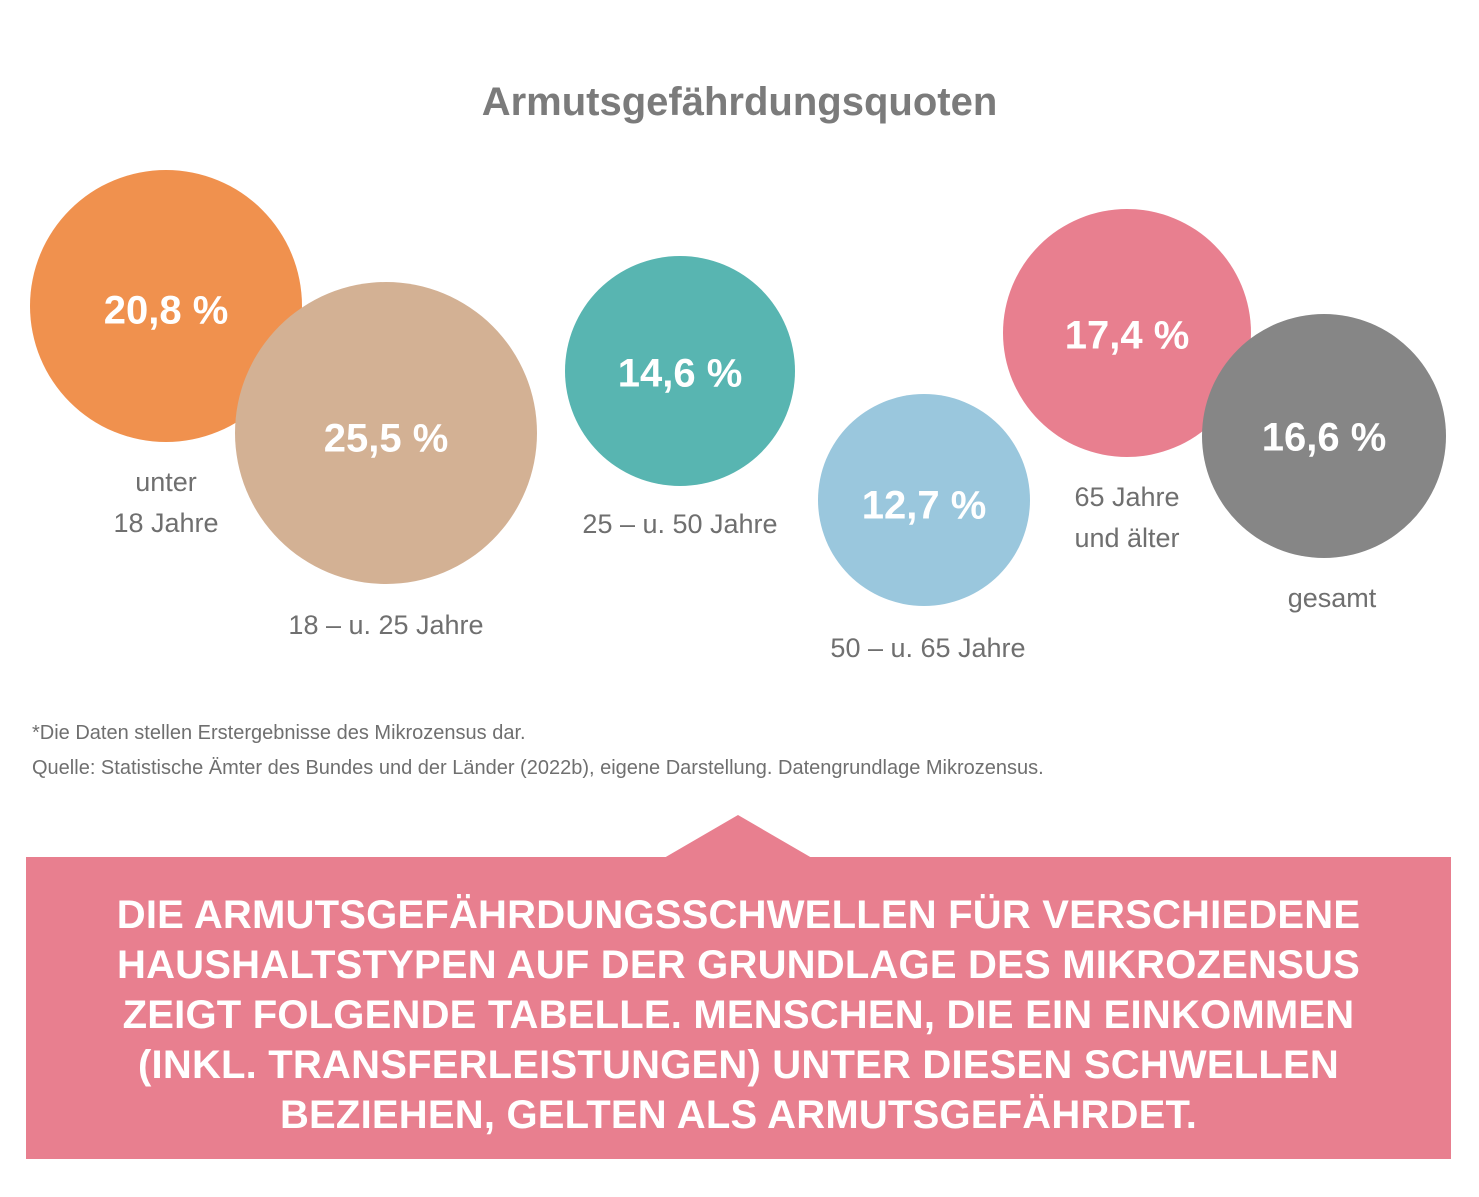 This screenshot has height=1197, width=1479. Describe the element at coordinates (166, 311) in the screenshot. I see `bubble-value-label: 20,8 %` at that location.